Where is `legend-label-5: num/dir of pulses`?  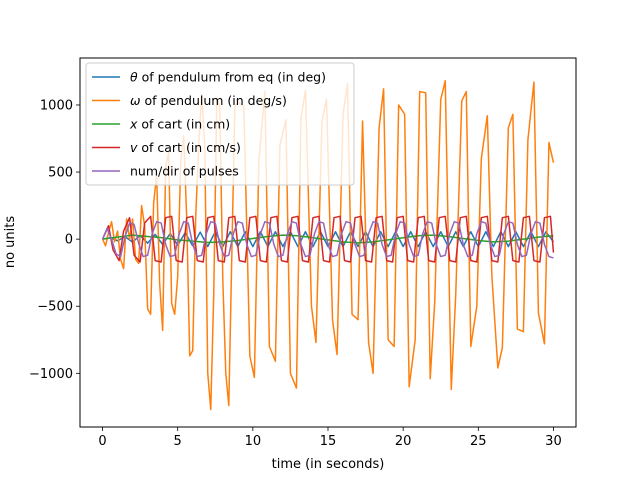 legend-label-5: num/dir of pulses is located at coordinates (184, 171).